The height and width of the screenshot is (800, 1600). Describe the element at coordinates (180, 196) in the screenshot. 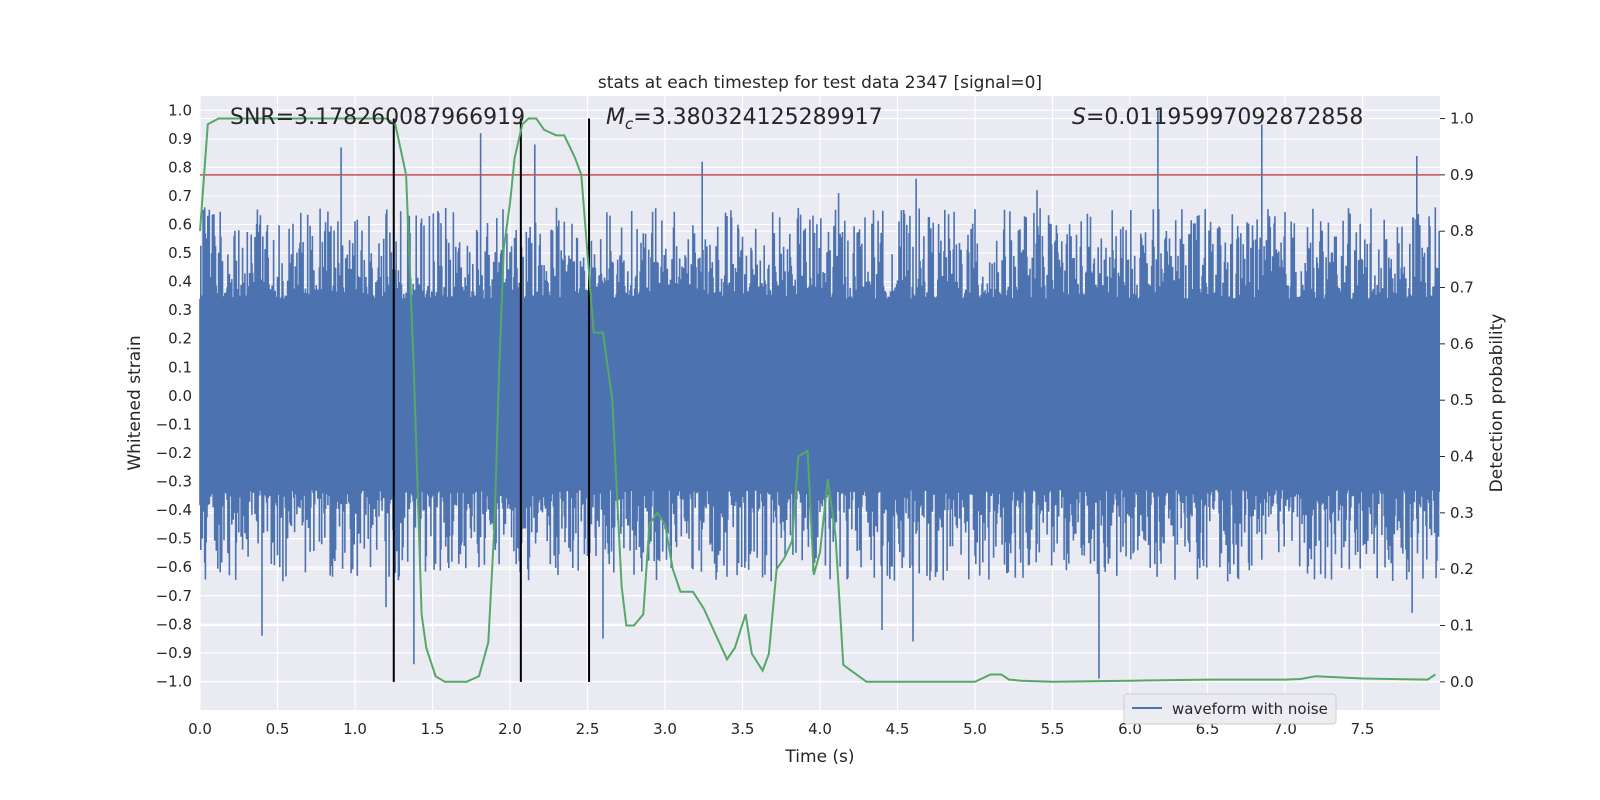

I see `y-tick-label: 0.7` at that location.